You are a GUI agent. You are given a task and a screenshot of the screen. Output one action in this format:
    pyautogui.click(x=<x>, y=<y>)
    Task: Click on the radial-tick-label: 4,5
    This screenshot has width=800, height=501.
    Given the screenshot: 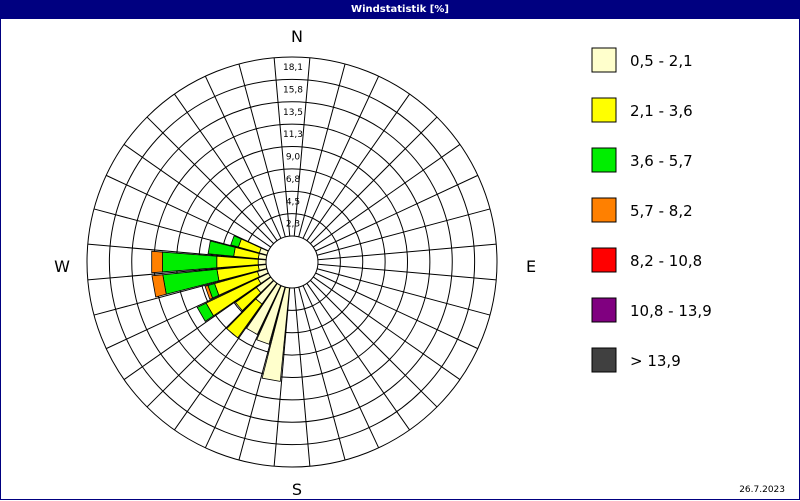 What is the action you would take?
    pyautogui.click(x=293, y=202)
    